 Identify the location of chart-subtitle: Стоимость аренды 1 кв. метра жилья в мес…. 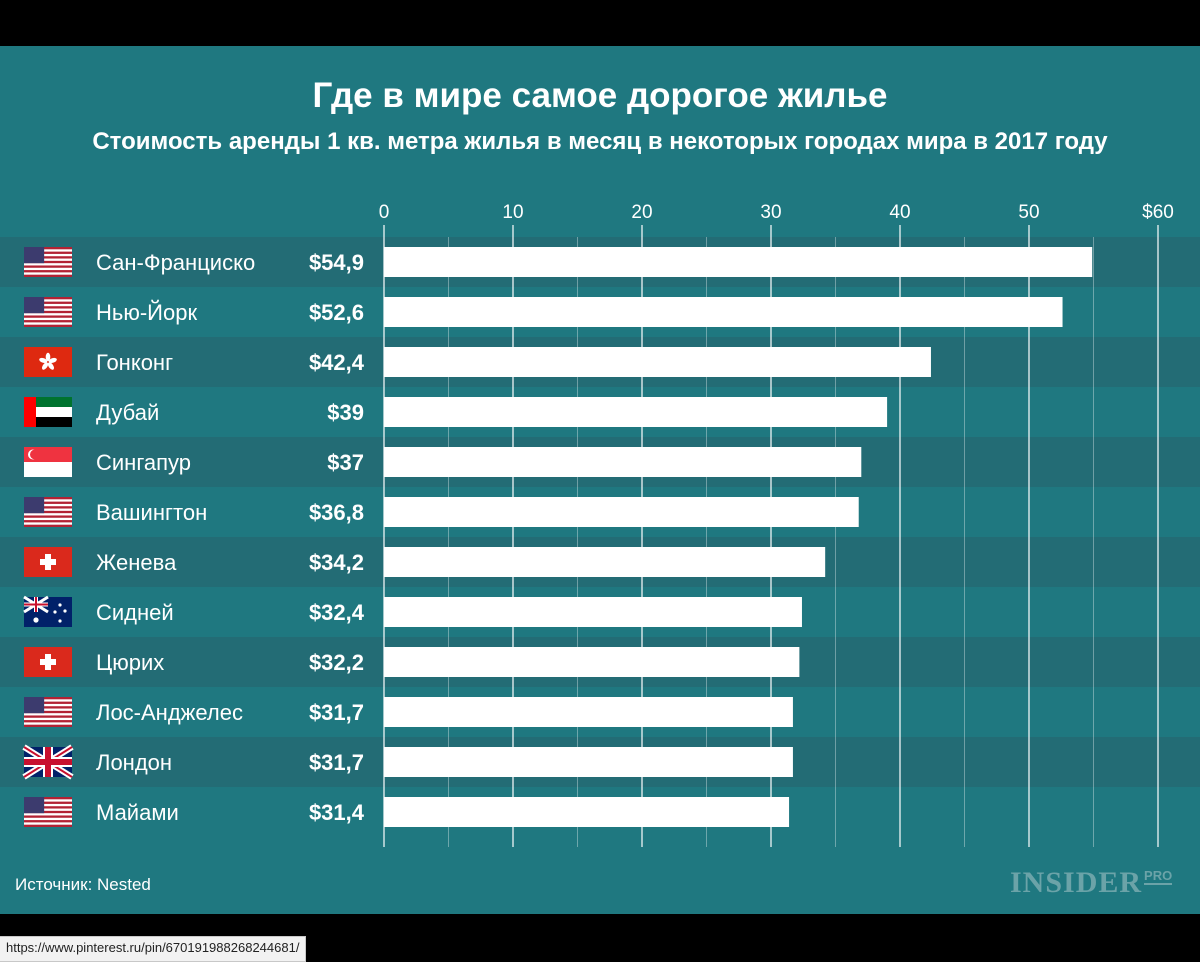
(600, 141).